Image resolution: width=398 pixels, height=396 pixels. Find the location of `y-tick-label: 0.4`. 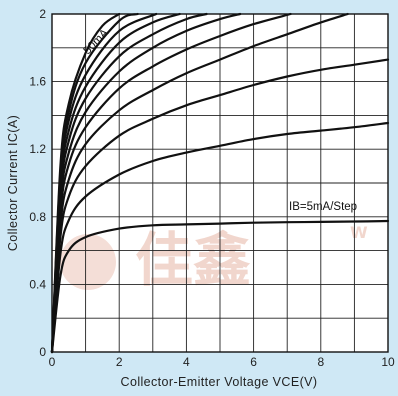

y-tick-label: 0.4 is located at coordinates (37, 284).